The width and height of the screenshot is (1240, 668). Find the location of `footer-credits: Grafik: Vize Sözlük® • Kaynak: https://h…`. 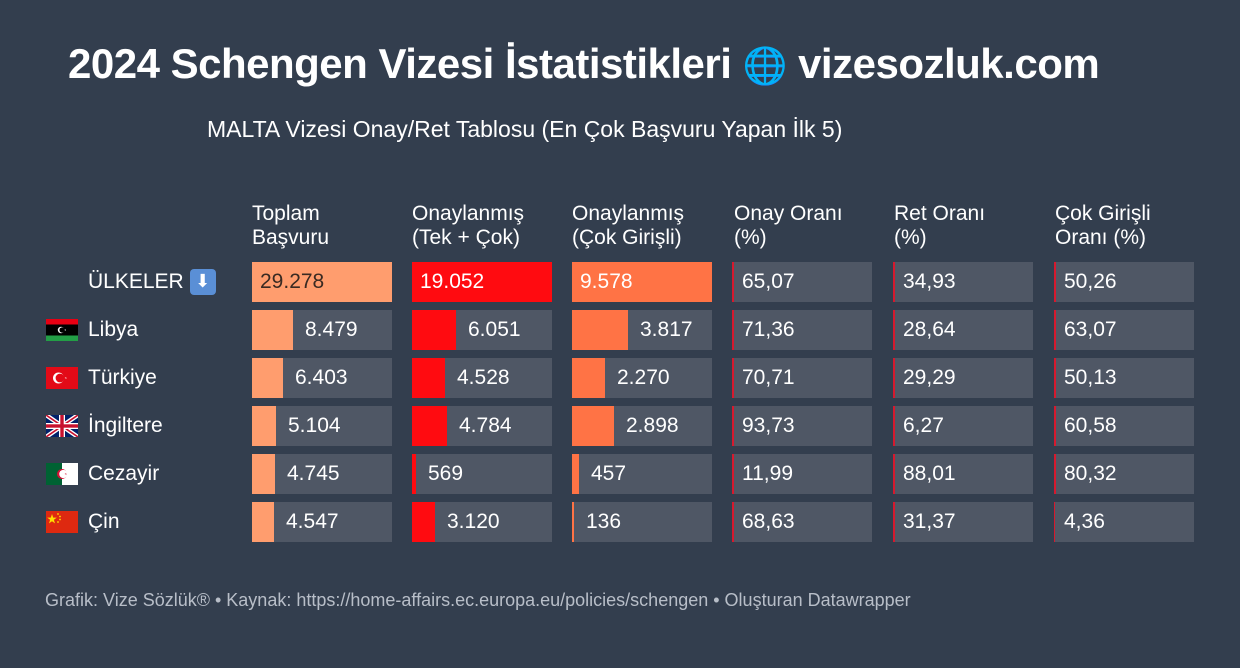

footer-credits: Grafik: Vize Sözlük® • Kaynak: https://h… is located at coordinates (478, 600).